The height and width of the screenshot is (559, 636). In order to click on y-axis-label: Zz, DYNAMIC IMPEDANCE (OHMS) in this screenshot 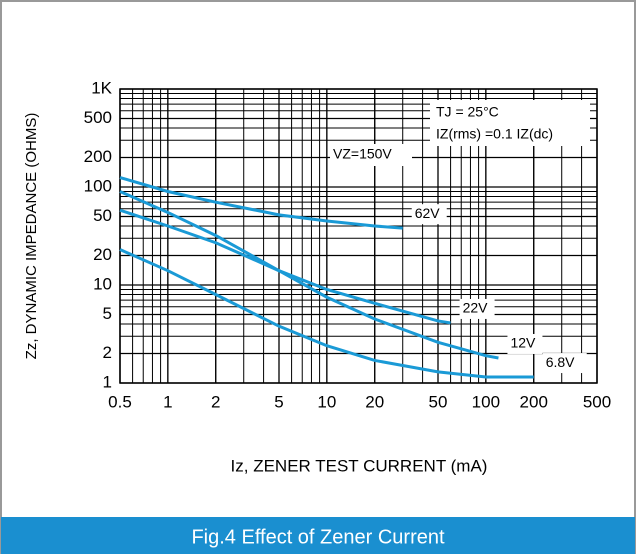, I will do `click(31, 236)`.